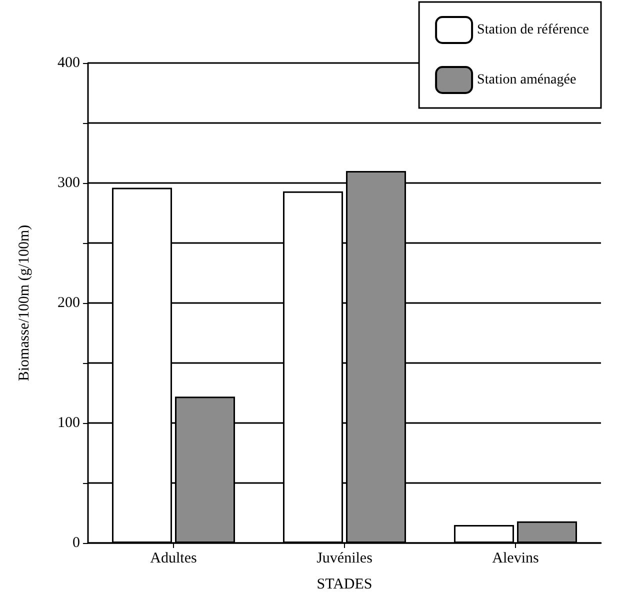  What do you see at coordinates (69, 423) in the screenshot?
I see `y-tick-label: 100` at bounding box center [69, 423].